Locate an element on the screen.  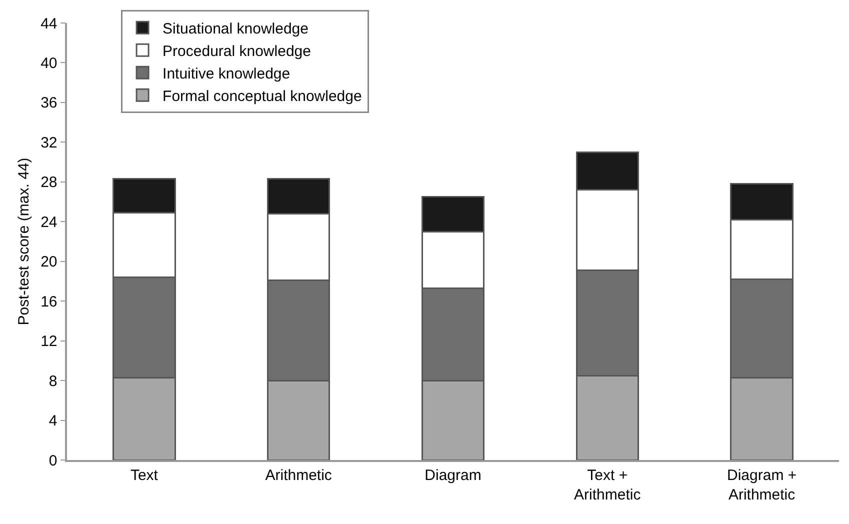
y-tick-label: 4 is located at coordinates (53, 421).